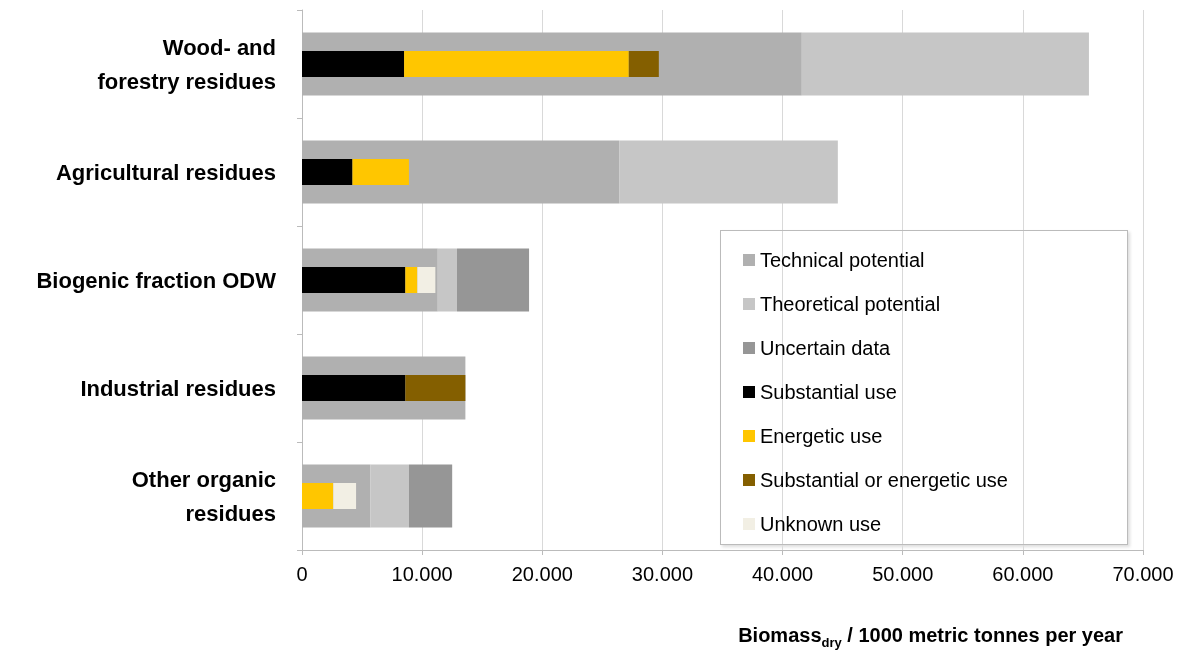  Describe the element at coordinates (203, 496) in the screenshot. I see `y-tick-label: Other organic residues` at that location.